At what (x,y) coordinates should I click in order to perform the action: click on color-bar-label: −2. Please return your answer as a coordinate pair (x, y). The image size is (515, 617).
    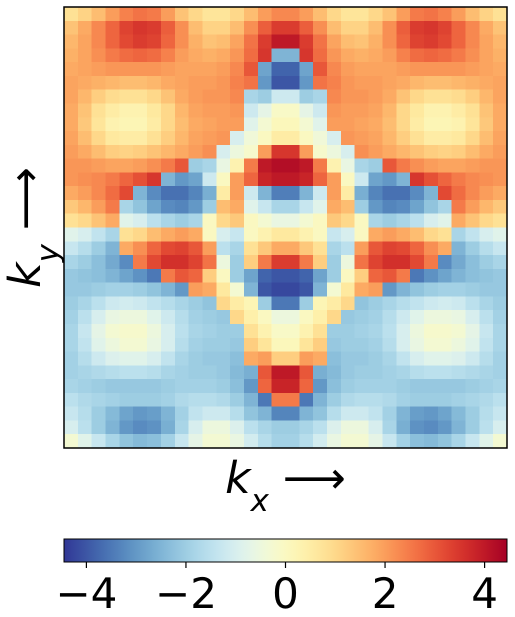
    Looking at the image, I should click on (185, 592).